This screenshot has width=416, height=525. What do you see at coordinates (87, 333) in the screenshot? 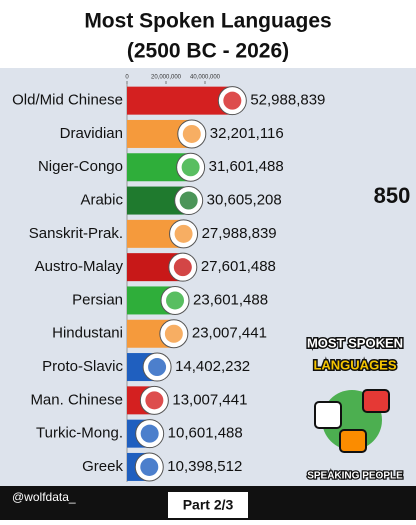
I see `y-tick-label: Hindustani` at bounding box center [87, 333].